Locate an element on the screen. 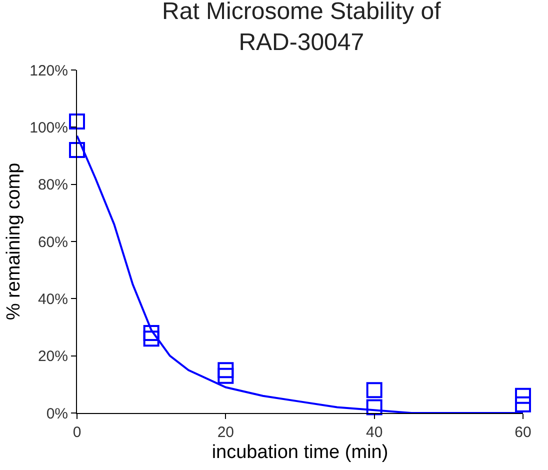 This screenshot has width=548, height=470. x-tick-label: 20 is located at coordinates (225, 432).